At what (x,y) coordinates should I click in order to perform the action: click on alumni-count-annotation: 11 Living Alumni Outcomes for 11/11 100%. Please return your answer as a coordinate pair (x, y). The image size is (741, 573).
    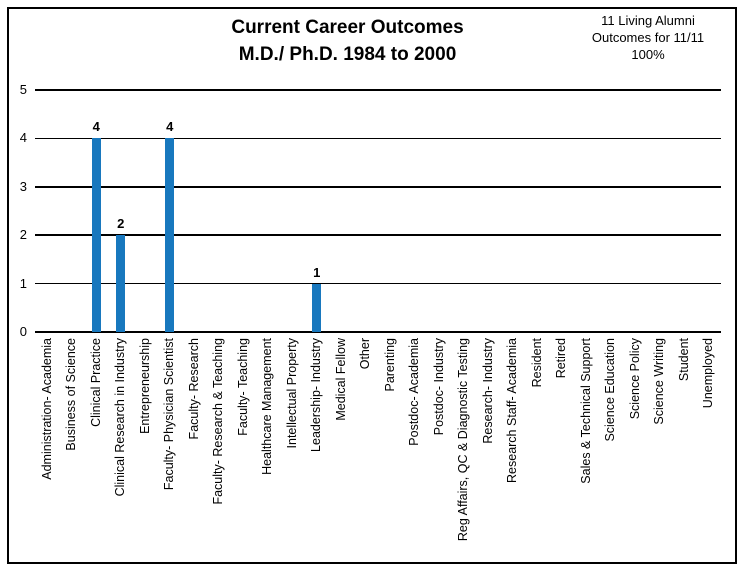
    Looking at the image, I should click on (648, 37).